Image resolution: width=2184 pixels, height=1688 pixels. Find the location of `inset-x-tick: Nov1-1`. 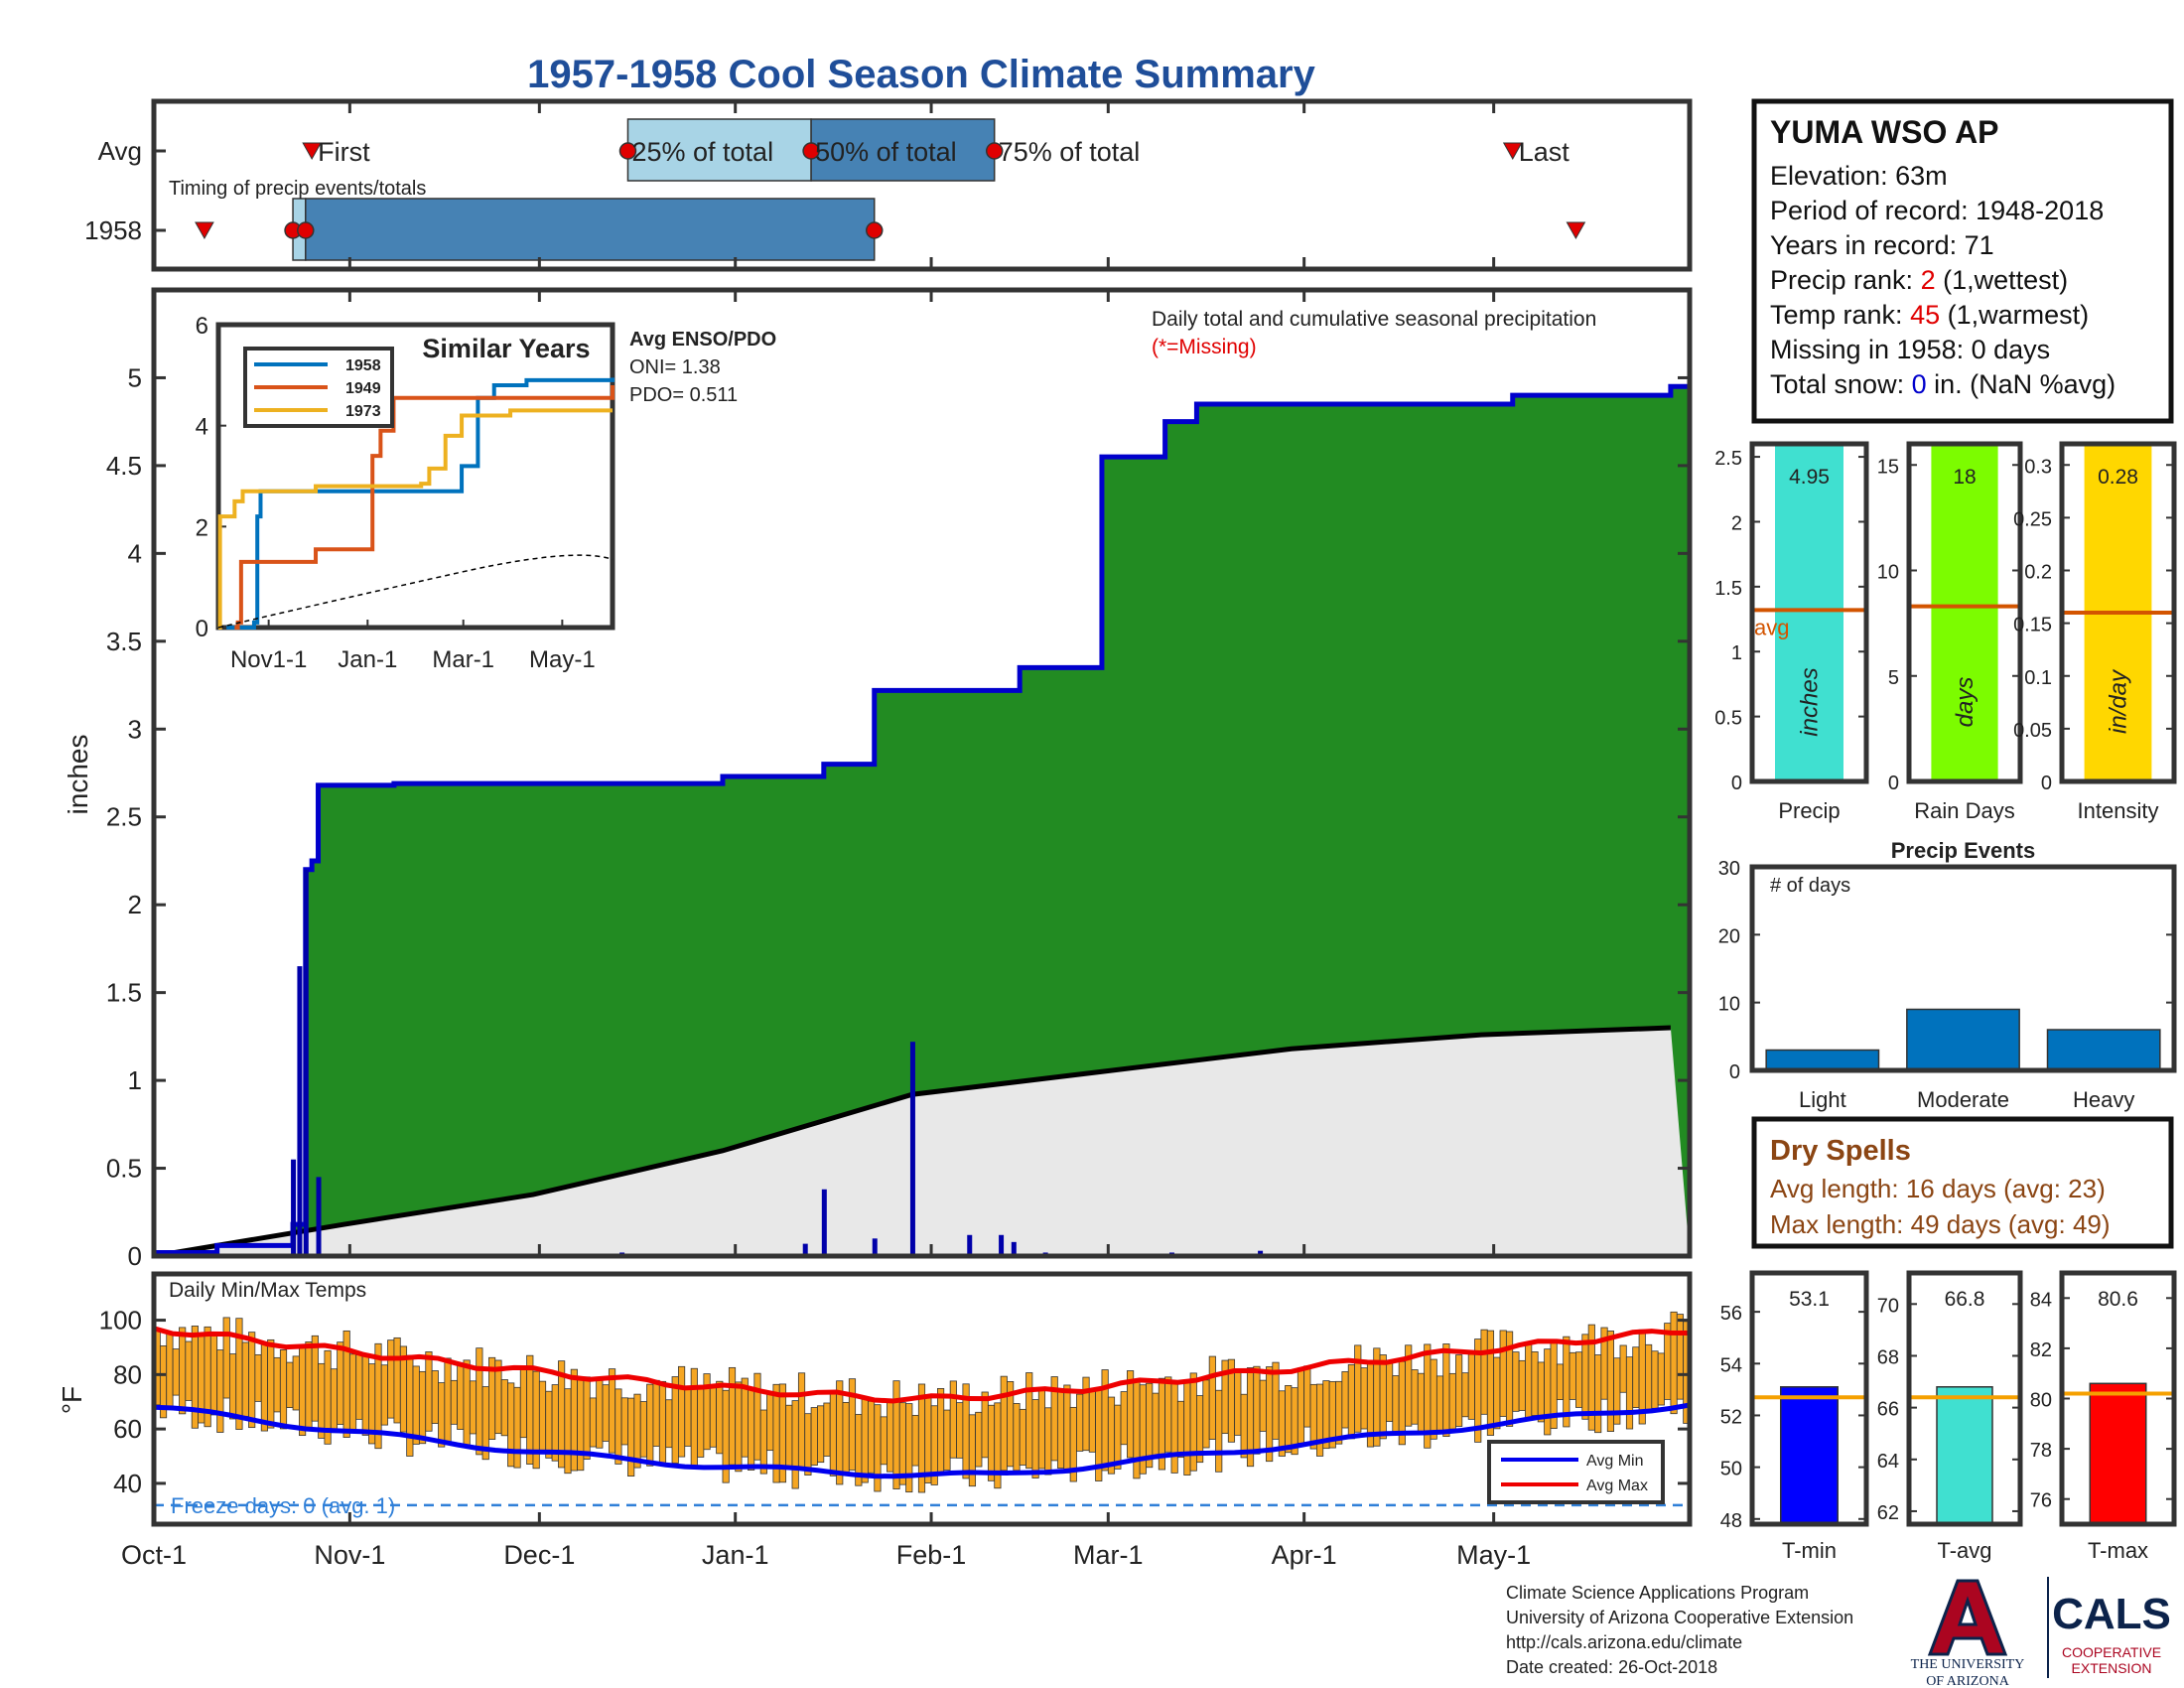

inset-x-tick: Nov1-1 is located at coordinates (268, 659).